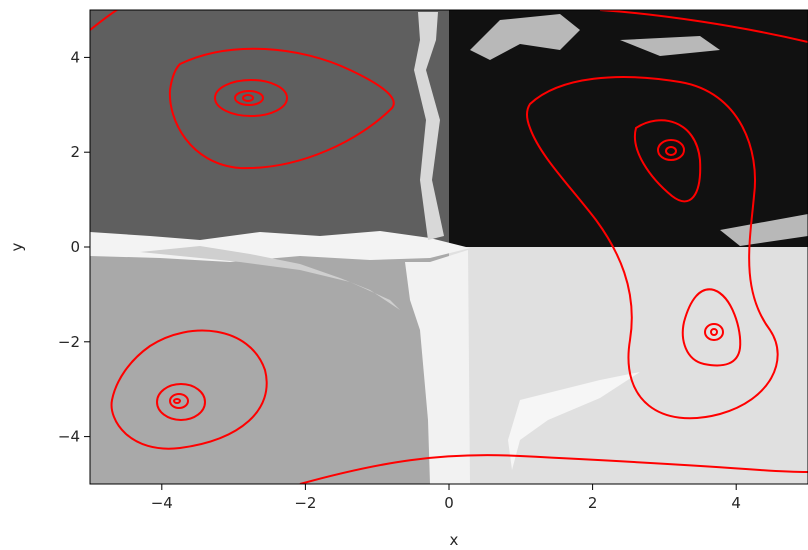 Image resolution: width=808 pixels, height=550 pixels. Describe the element at coordinates (162, 503) in the screenshot. I see `x-tick-label: −4` at that location.